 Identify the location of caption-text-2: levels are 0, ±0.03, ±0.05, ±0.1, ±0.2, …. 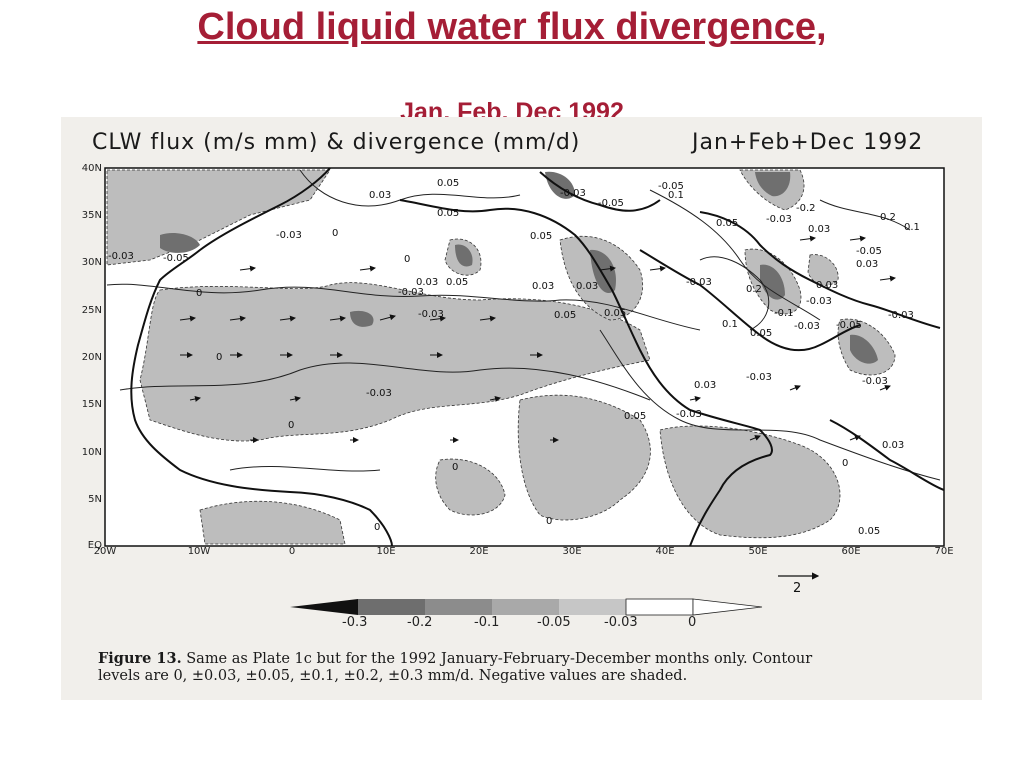
(393, 676).